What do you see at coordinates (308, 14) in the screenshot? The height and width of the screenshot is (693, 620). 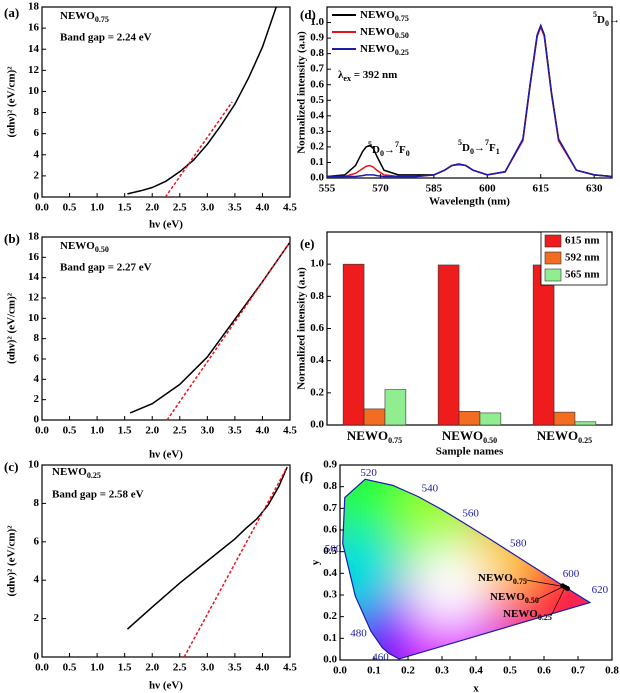 I see `panel-label: (d)` at bounding box center [308, 14].